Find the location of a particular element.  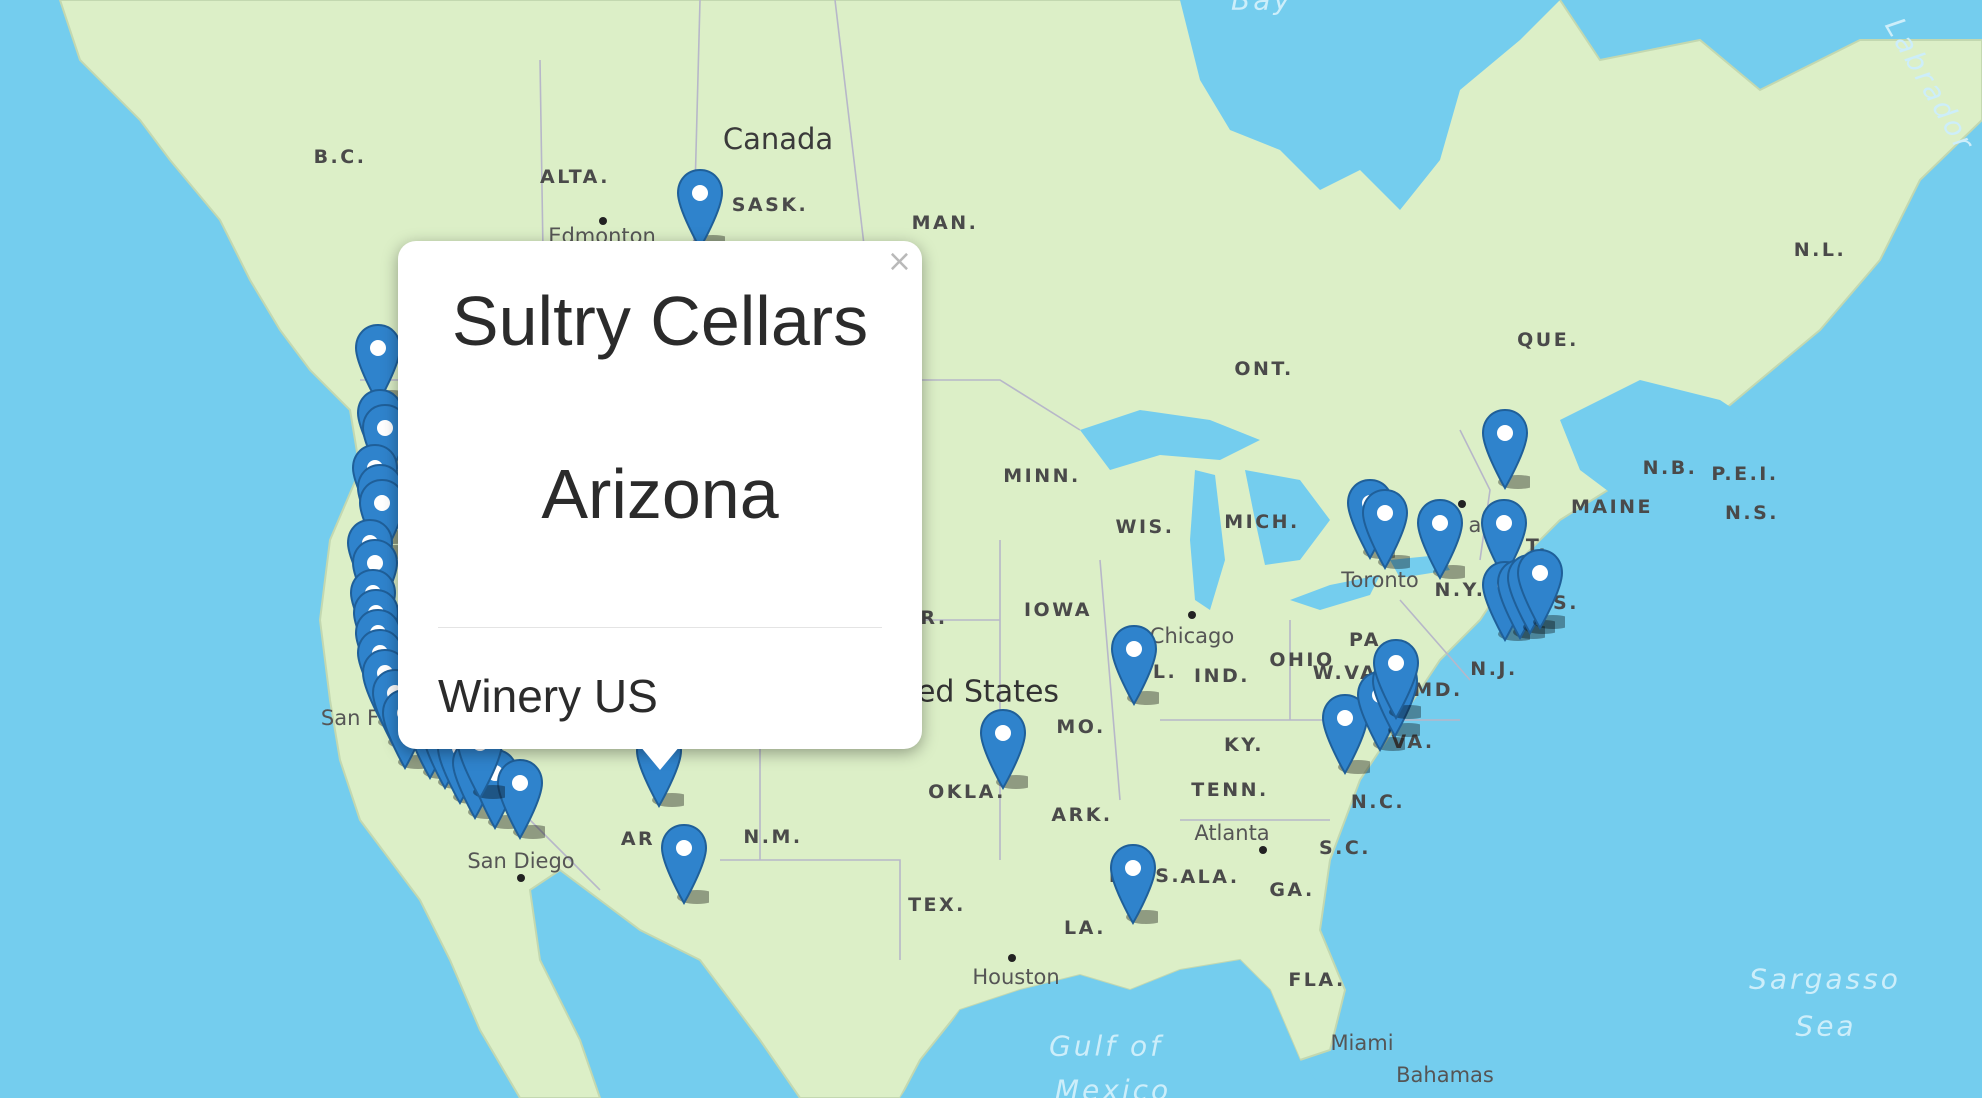

lake-superior is located at coordinates (1170, 440).